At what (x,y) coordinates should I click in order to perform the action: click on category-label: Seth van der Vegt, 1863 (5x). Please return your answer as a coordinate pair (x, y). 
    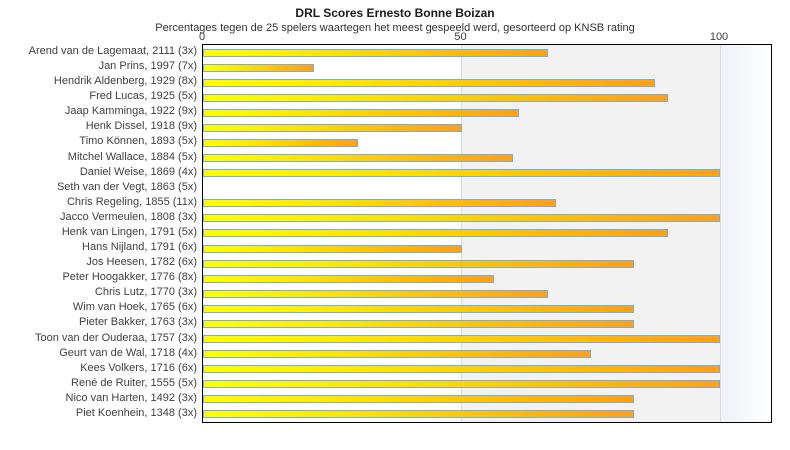
    Looking at the image, I should click on (126, 186).